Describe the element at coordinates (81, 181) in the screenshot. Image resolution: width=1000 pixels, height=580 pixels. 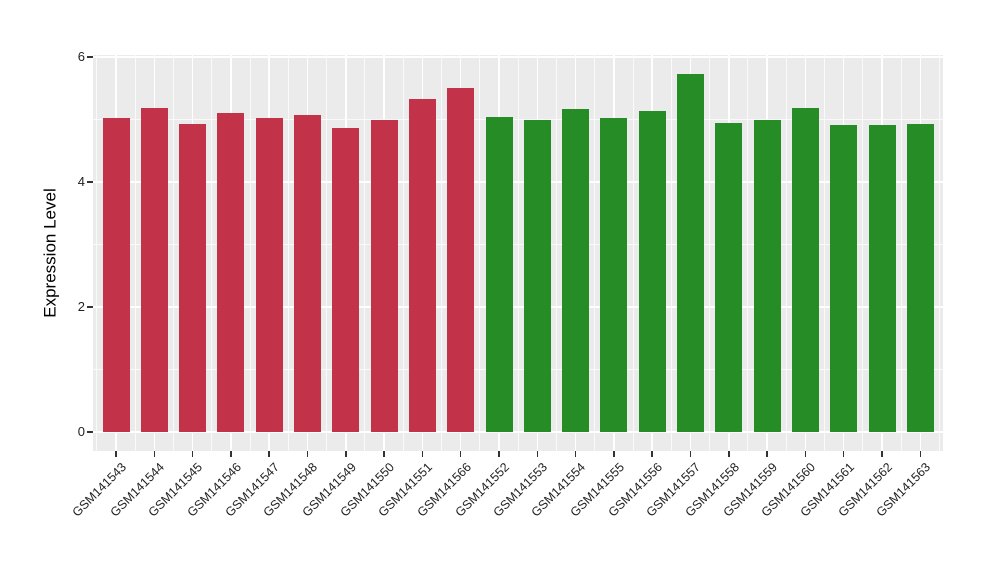
I see `y-tick-label: 4` at that location.